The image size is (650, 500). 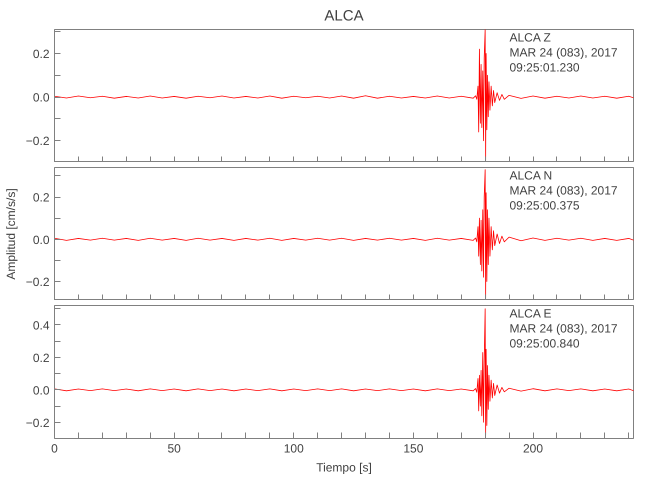 What do you see at coordinates (531, 175) in the screenshot?
I see `annotation: ALCA N` at bounding box center [531, 175].